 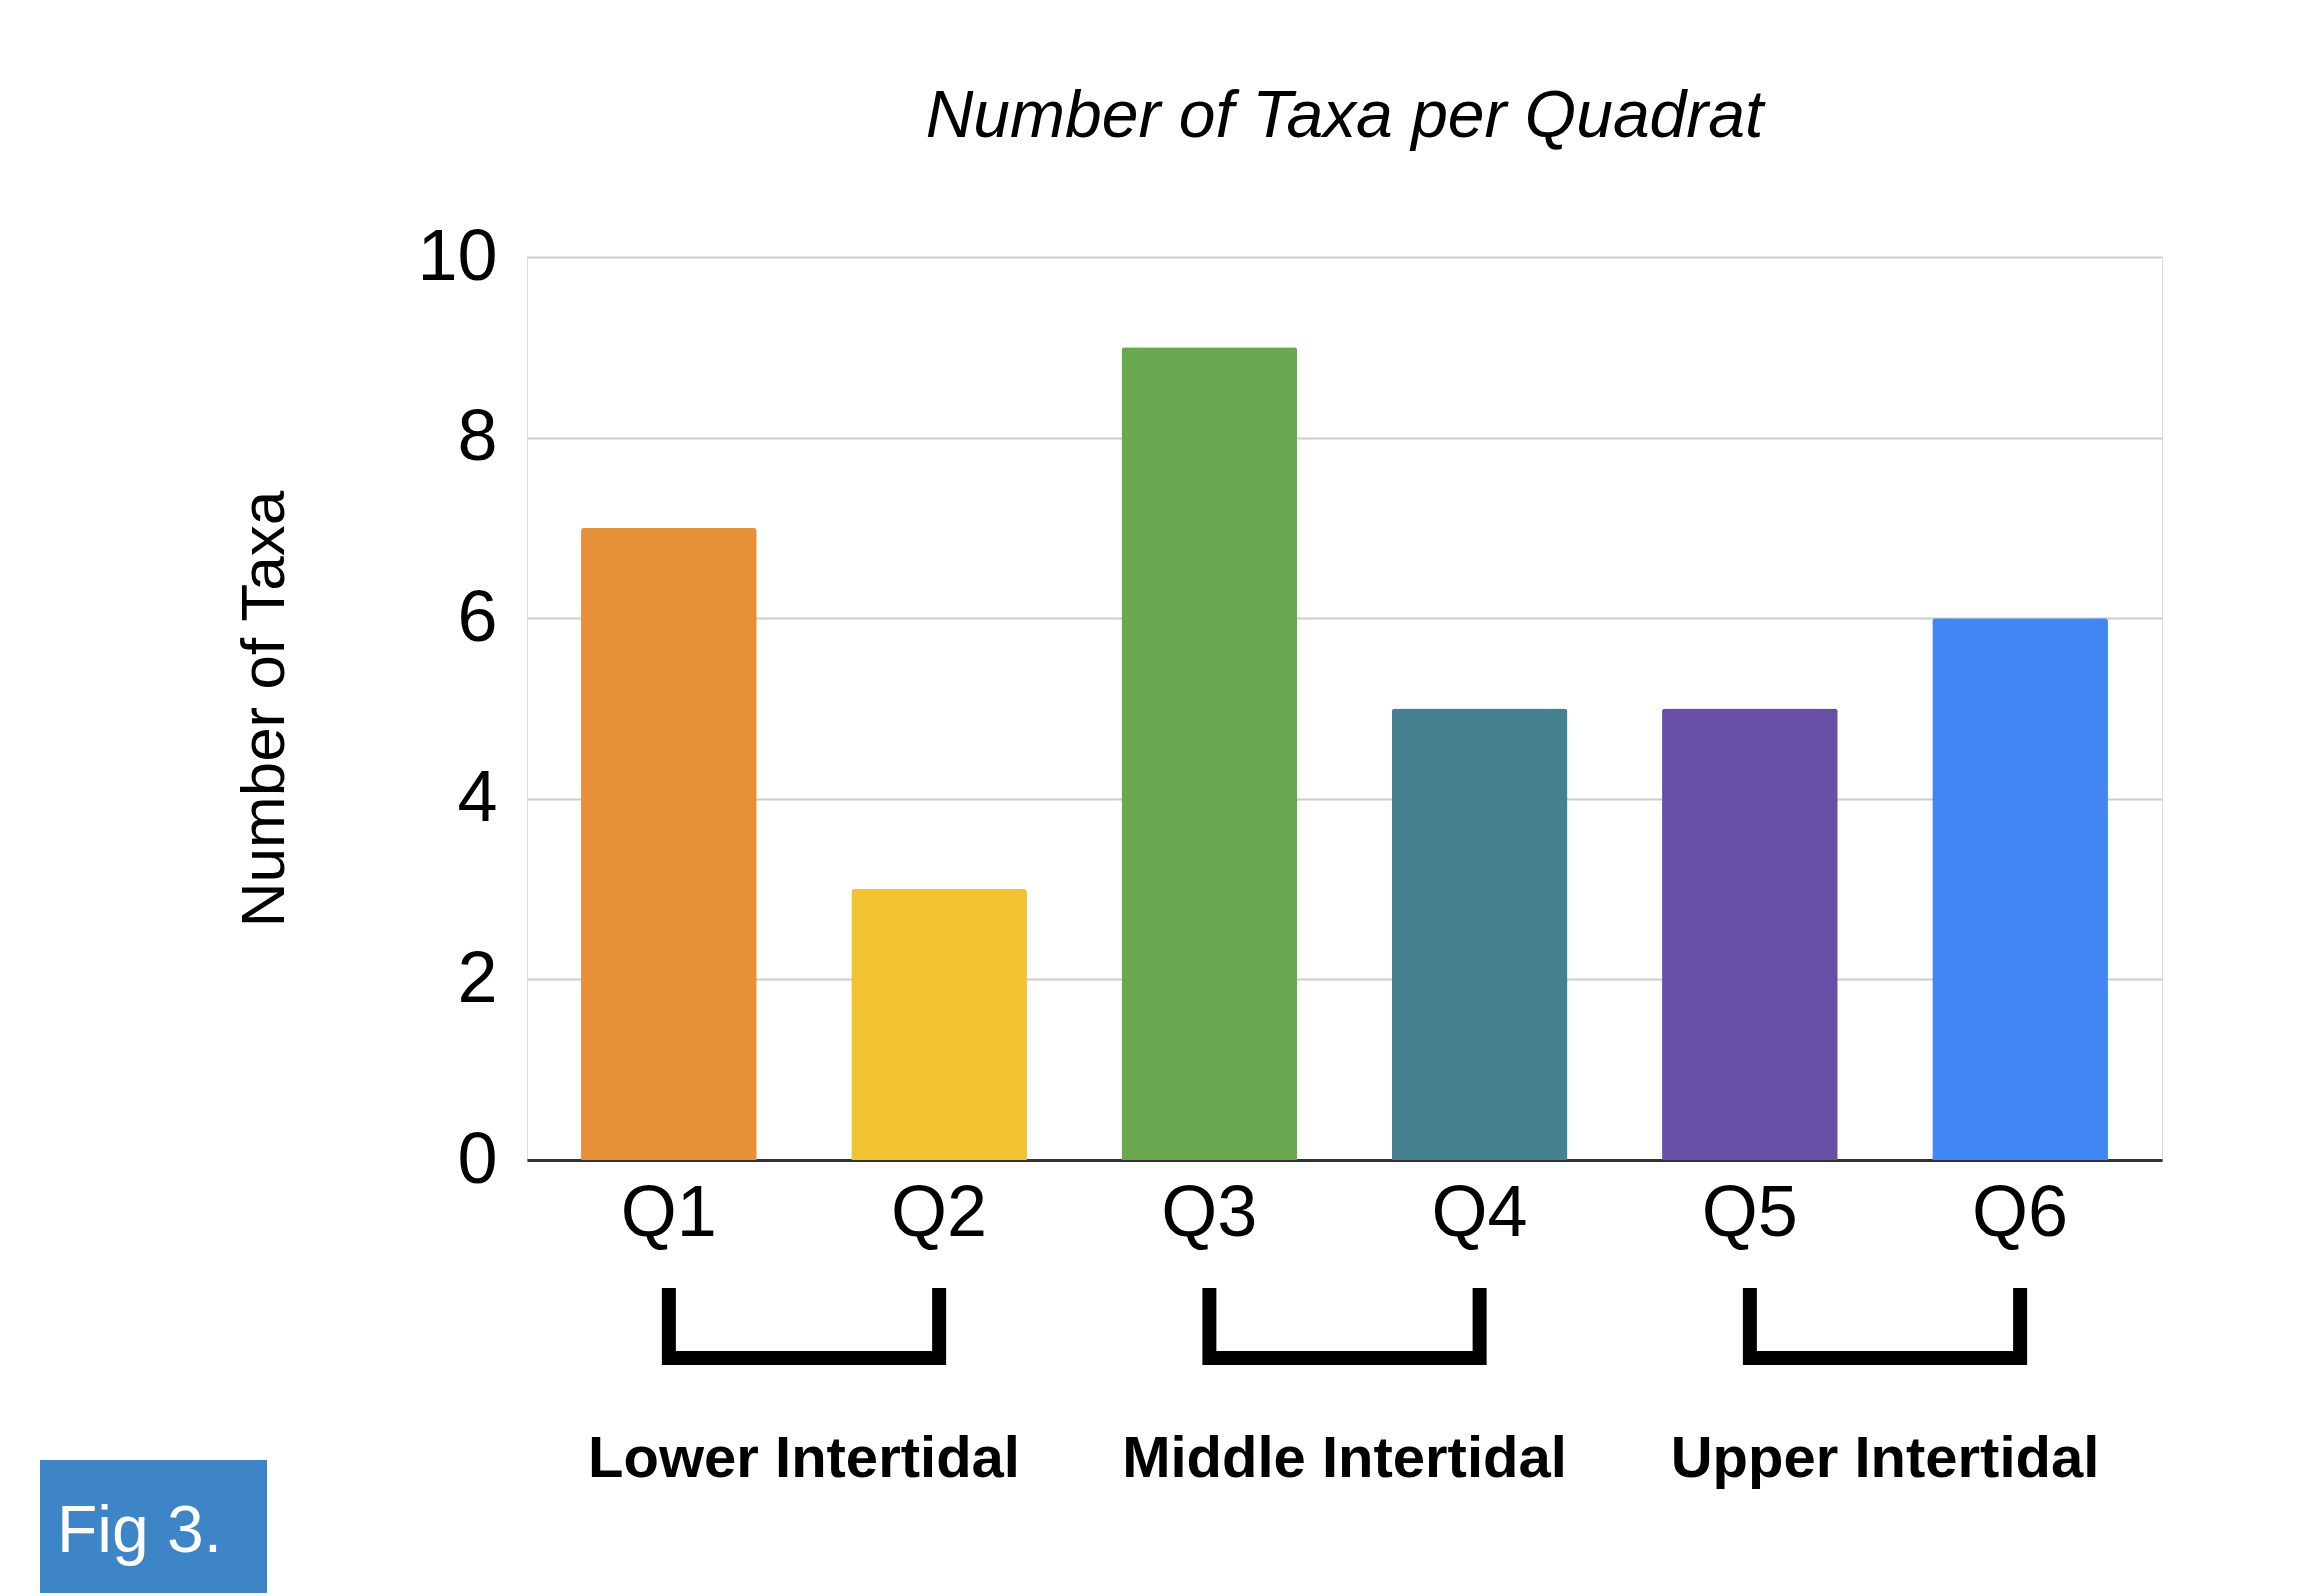 What do you see at coordinates (1344, 1456) in the screenshot?
I see `text: Middle Intertidal` at bounding box center [1344, 1456].